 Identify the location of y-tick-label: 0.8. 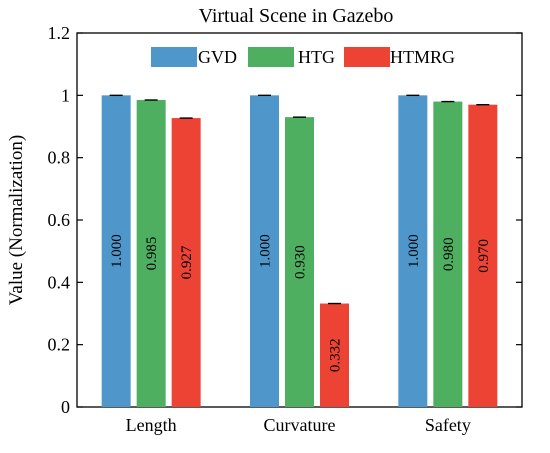
(59, 158).